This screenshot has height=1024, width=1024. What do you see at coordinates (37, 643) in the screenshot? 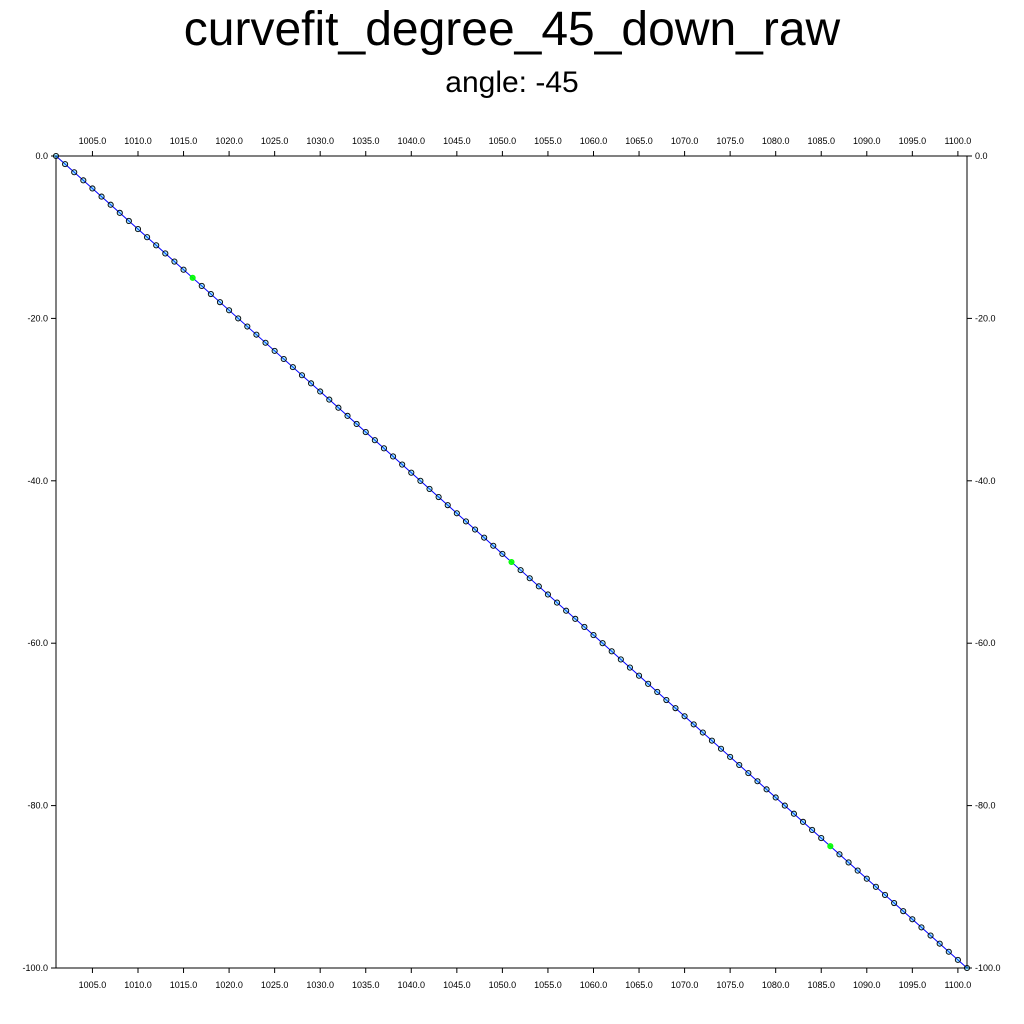
I see `y-tick-label-left: -60.0` at bounding box center [37, 643].